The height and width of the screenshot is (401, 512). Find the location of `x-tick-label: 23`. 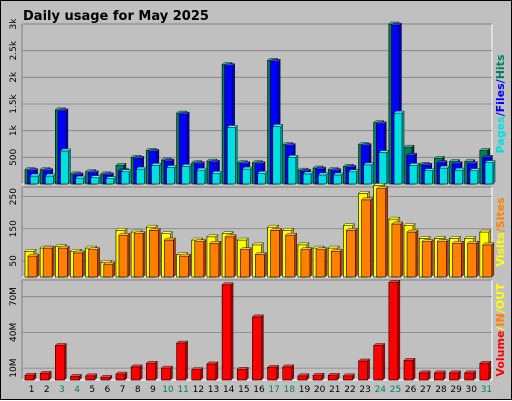

x-tick-label: 23 is located at coordinates (364, 390).